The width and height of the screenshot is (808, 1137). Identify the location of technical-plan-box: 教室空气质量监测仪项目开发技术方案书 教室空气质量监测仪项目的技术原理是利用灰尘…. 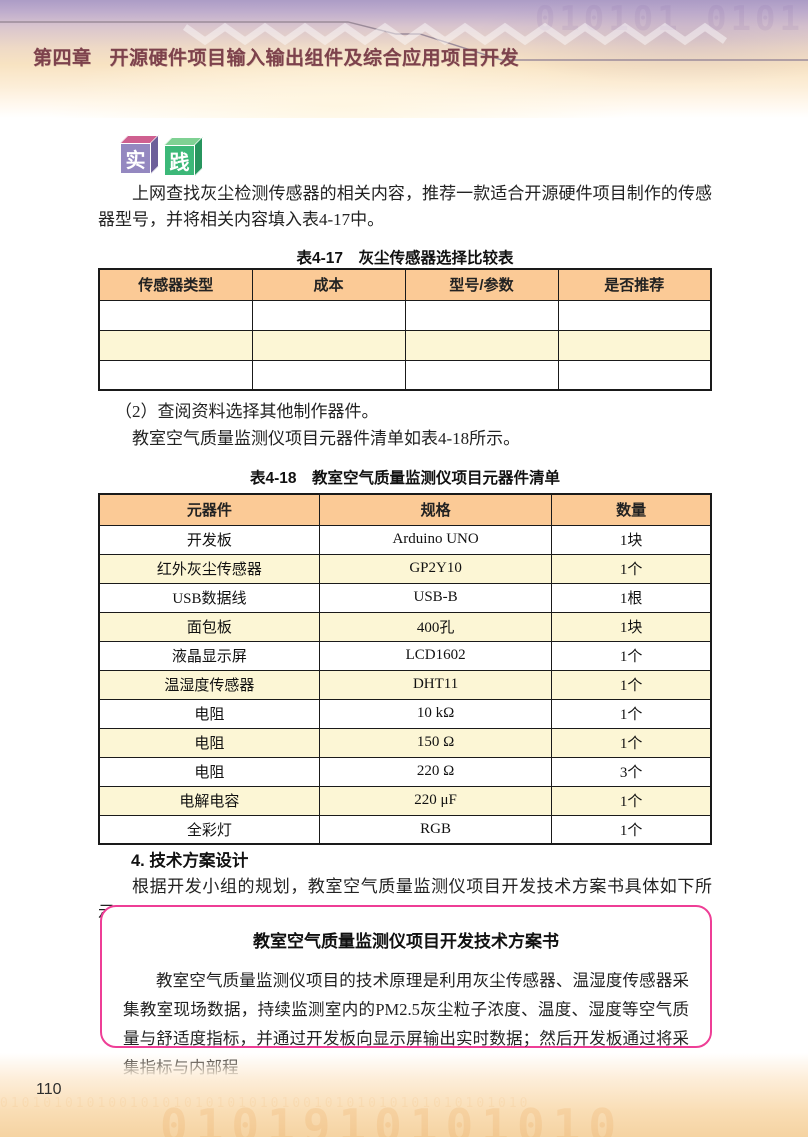
(406, 991).